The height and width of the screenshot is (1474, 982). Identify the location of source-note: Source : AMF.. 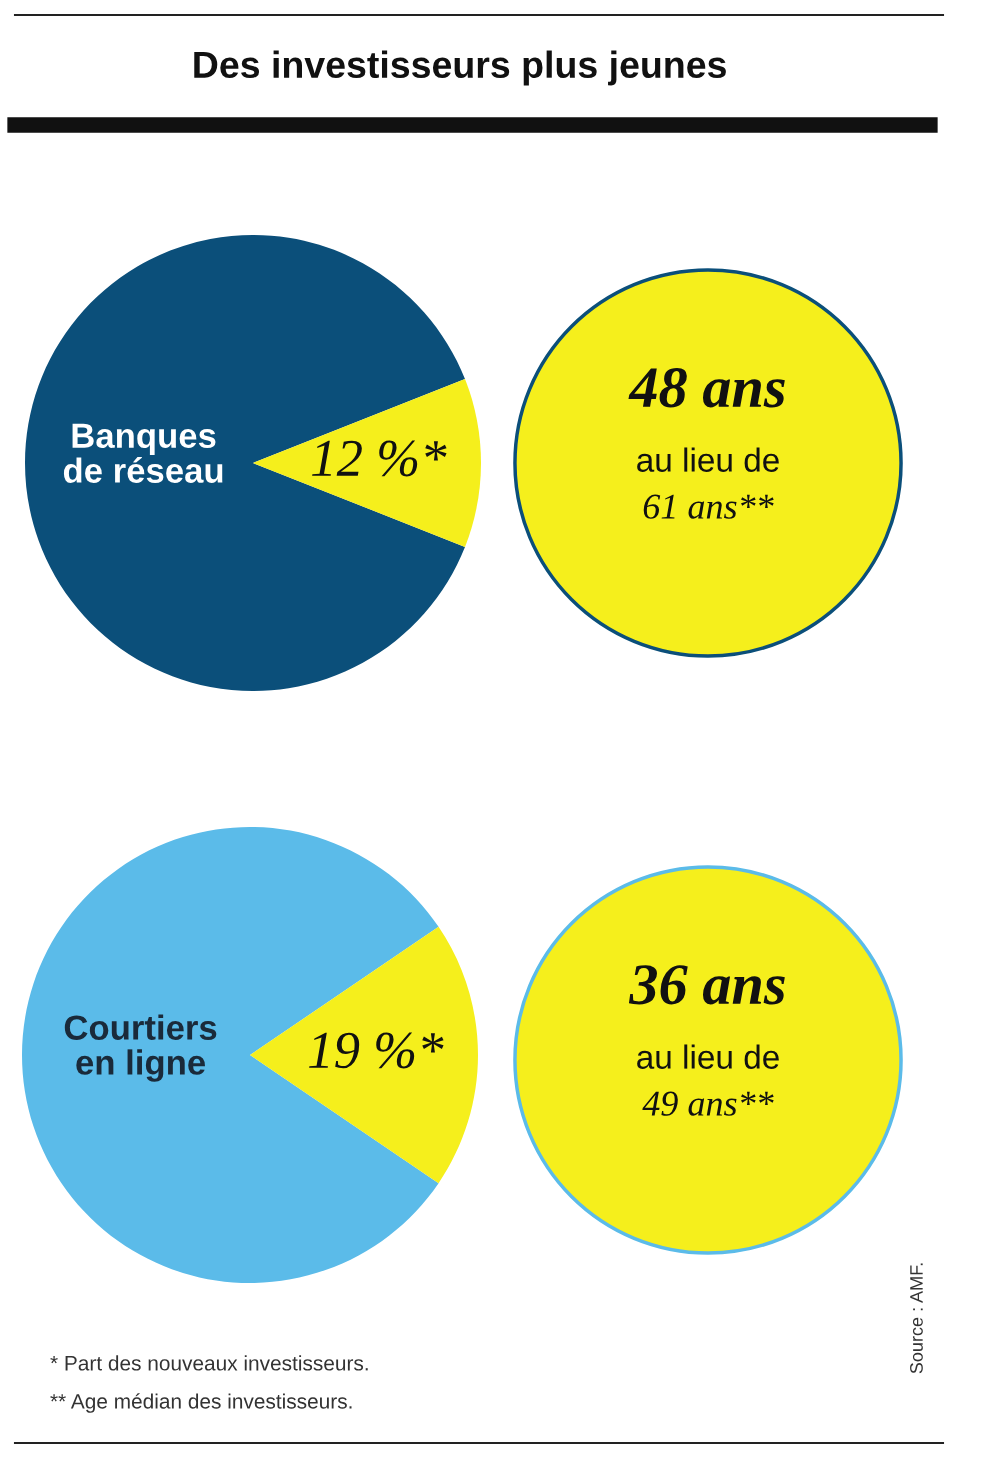
(916, 1318).